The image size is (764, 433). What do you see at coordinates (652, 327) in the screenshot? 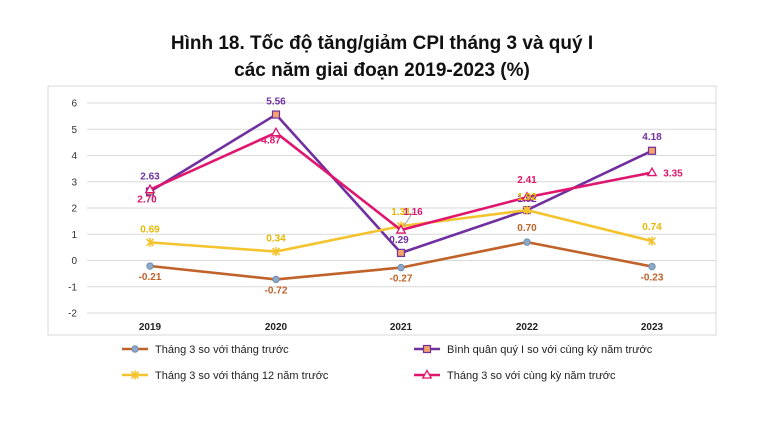
I see `x-tick-label: 2023` at bounding box center [652, 327].